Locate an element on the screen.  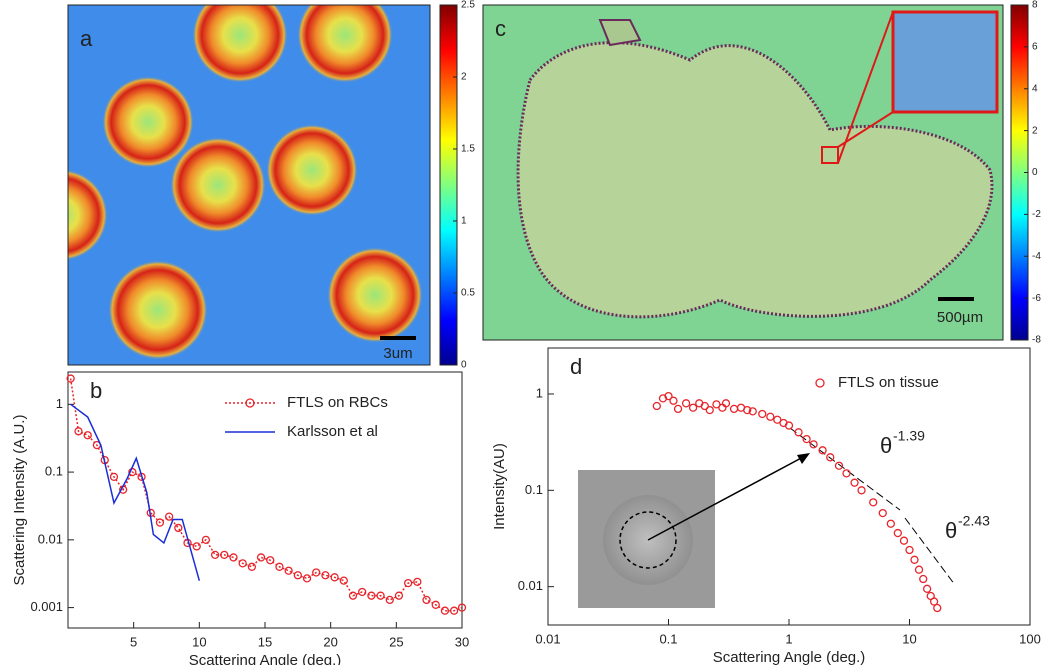
x-tick-label: 0.1 is located at coordinates (668, 638).